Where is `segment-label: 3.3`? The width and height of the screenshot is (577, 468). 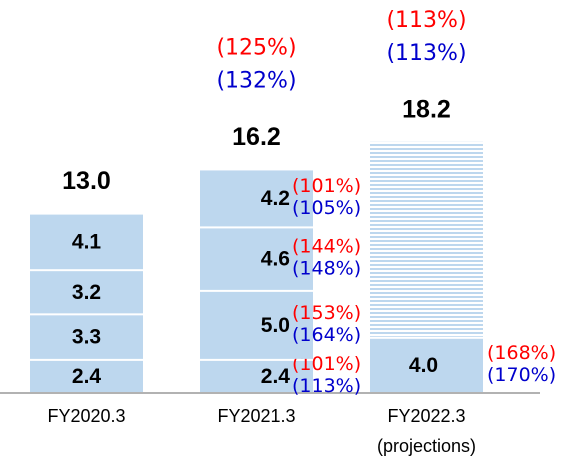
segment-label: 3.3 is located at coordinates (86, 337).